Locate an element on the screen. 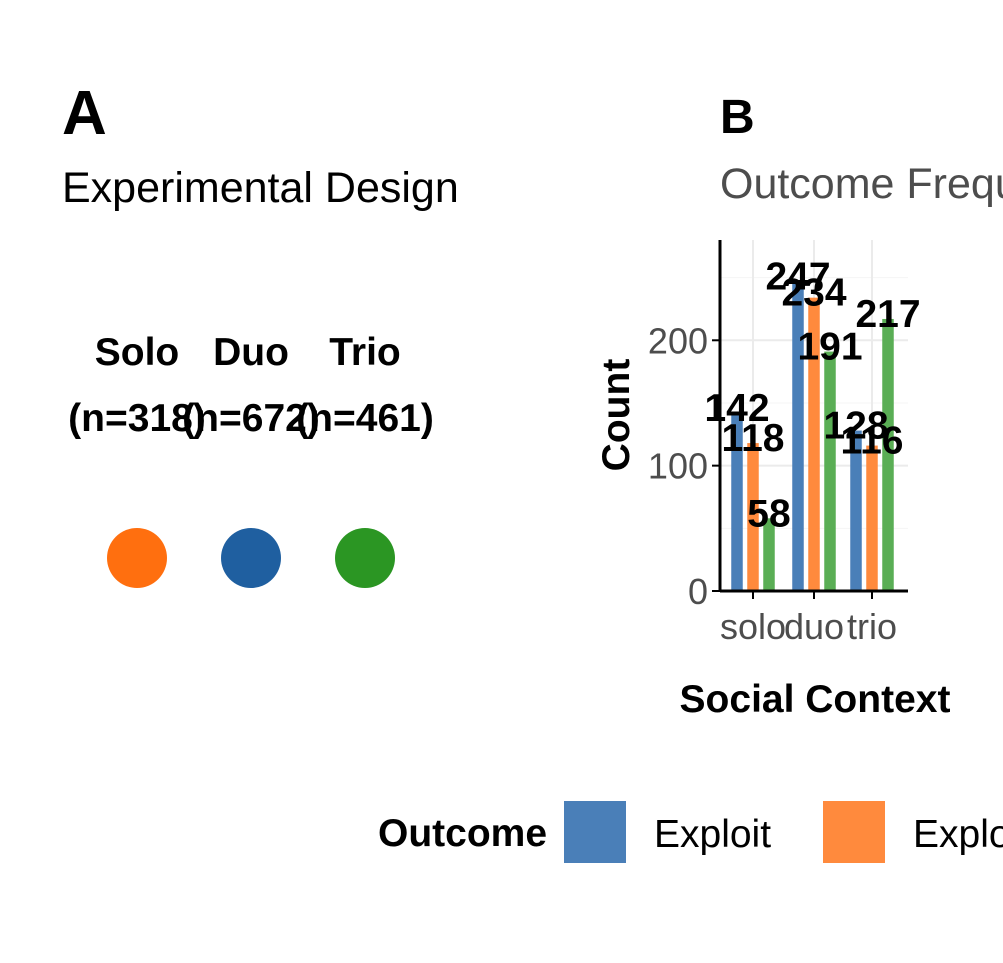  group-trio-count: (n=461) is located at coordinates (365, 418).